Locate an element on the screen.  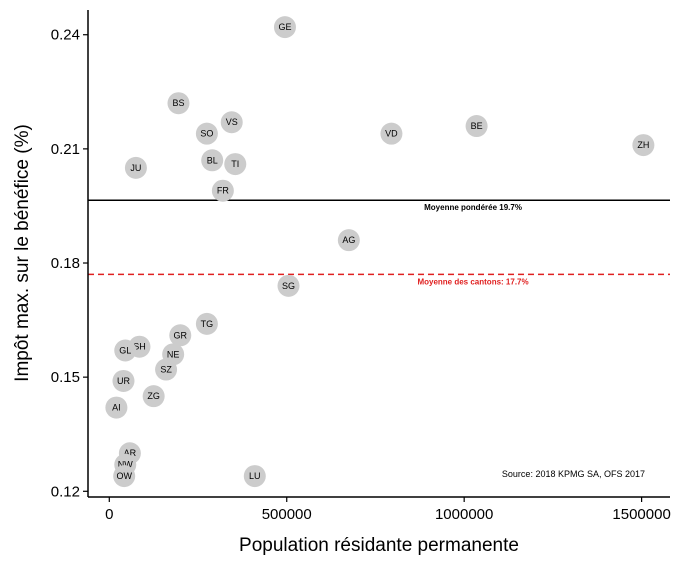
data-point-label-so: SO is located at coordinates (206, 134).